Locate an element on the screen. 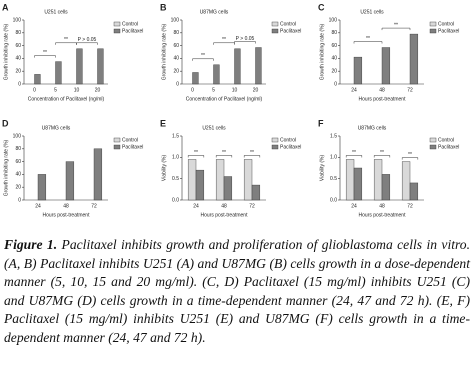 This screenshot has width=476, height=381. x-axis-label: Concentration of Paclitaxel (ng/ml) is located at coordinates (66, 99).